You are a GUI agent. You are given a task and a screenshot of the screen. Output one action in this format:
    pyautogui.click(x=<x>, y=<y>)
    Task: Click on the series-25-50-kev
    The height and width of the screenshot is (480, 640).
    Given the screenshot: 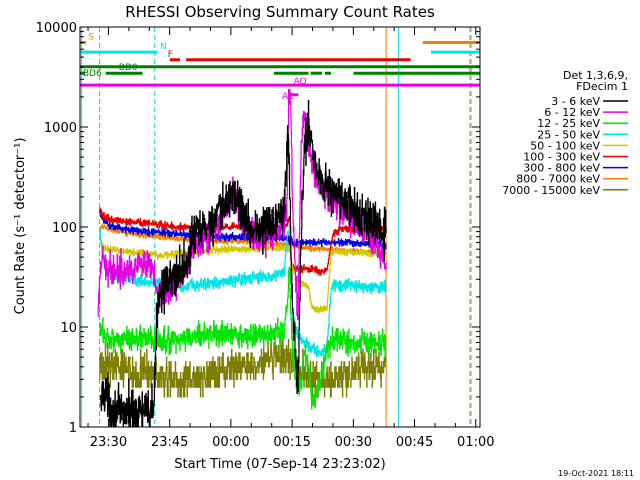 What is the action you would take?
    pyautogui.click(x=243, y=289)
    